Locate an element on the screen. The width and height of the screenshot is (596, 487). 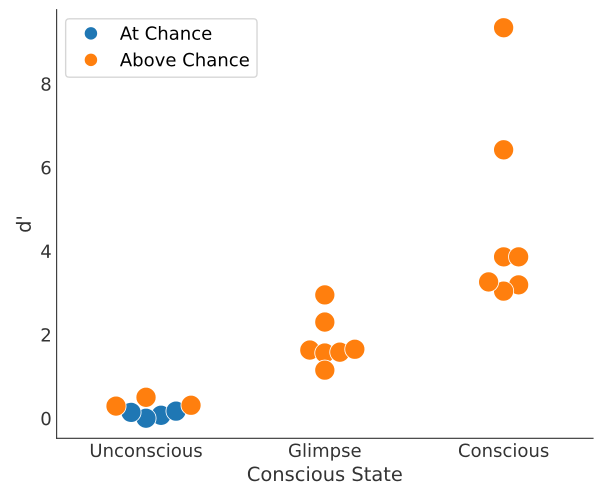
x-tick-label: Conscious is located at coordinates (503, 450).